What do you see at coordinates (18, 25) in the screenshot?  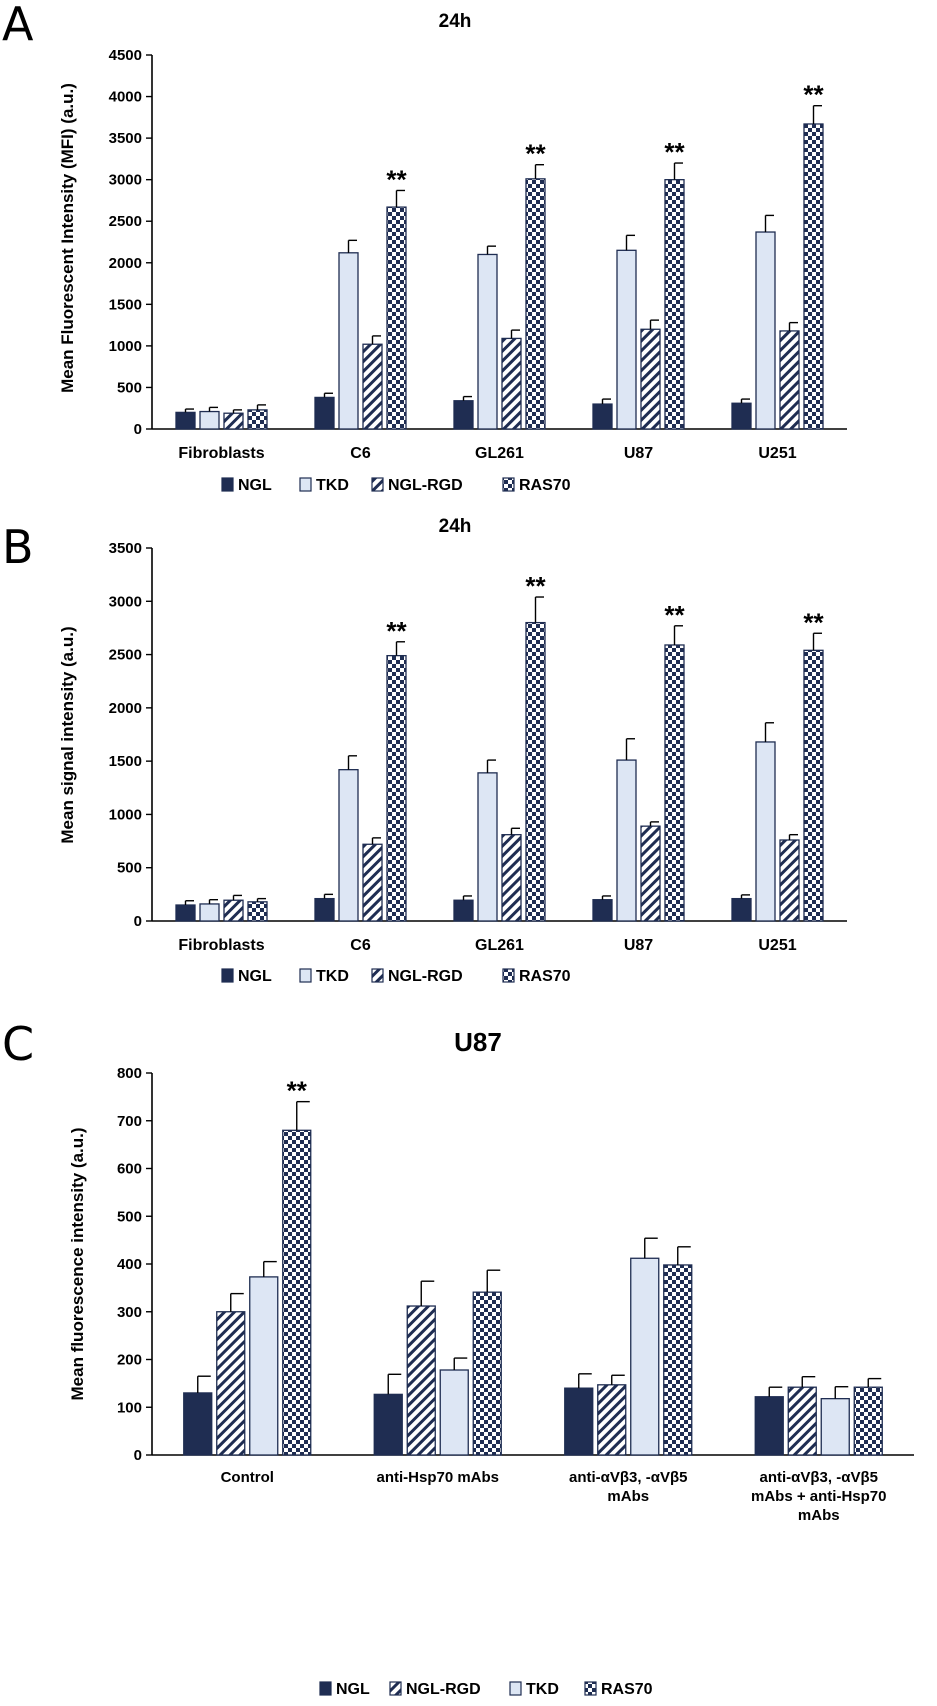 I see `panel-letter-a: A` at bounding box center [18, 25].